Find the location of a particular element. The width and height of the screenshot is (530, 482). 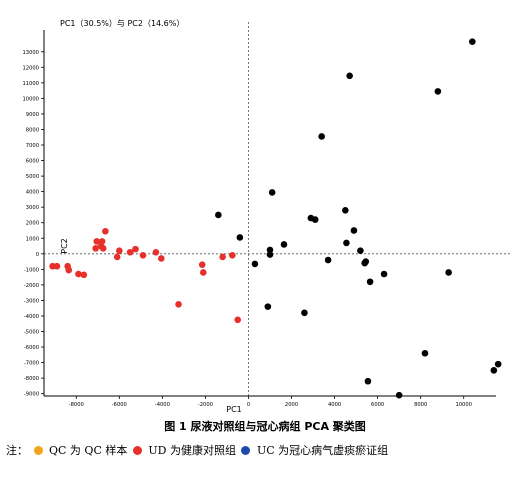

y-tick-label: 4000 is located at coordinates (32, 193).